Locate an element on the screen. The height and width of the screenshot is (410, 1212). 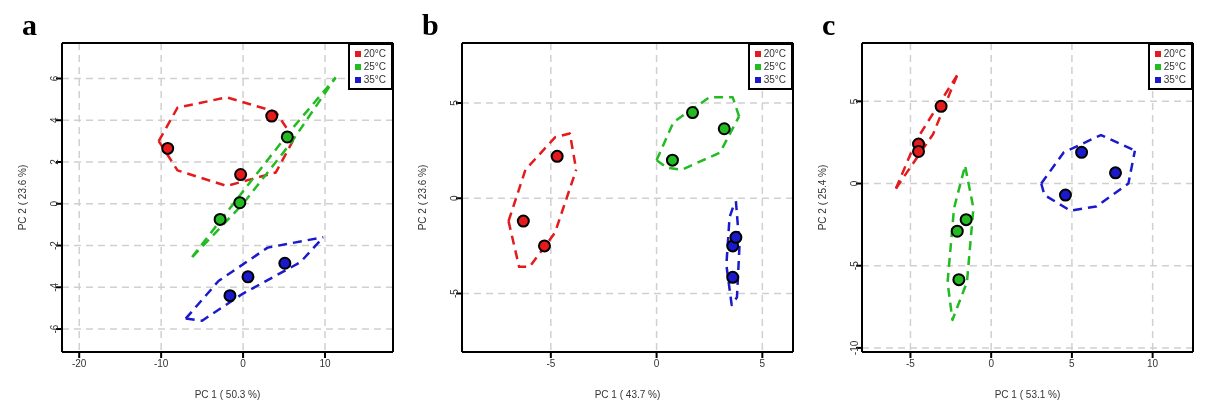
x-axis-title: PC 1 ( 43.7 %) is located at coordinates (627, 394).